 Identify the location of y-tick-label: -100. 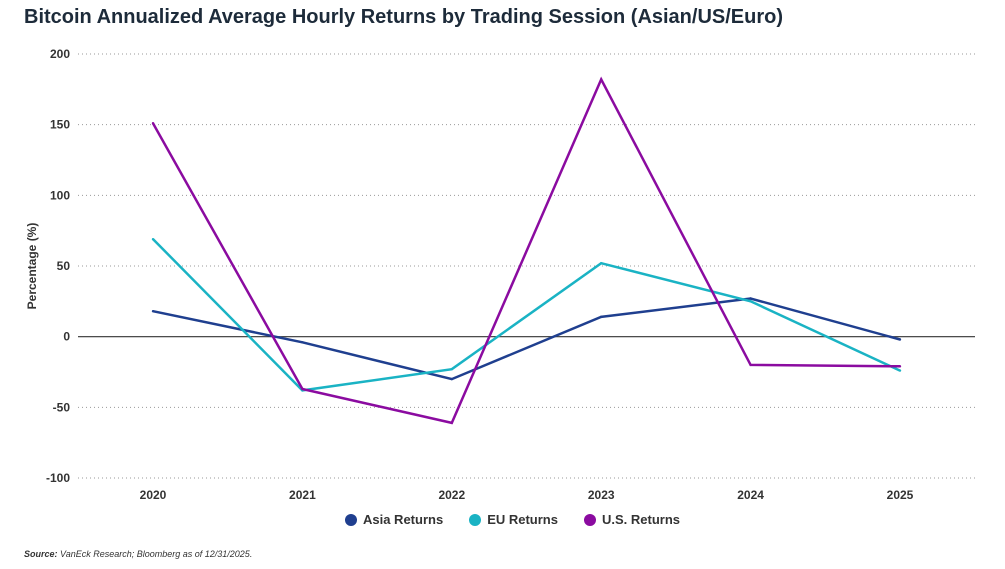
(58, 478).